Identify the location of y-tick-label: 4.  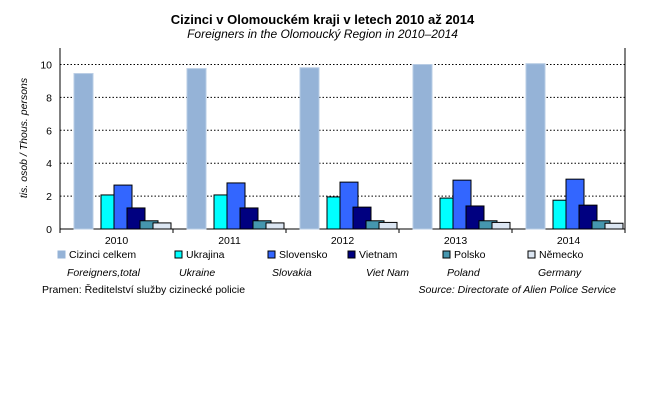
(49, 164).